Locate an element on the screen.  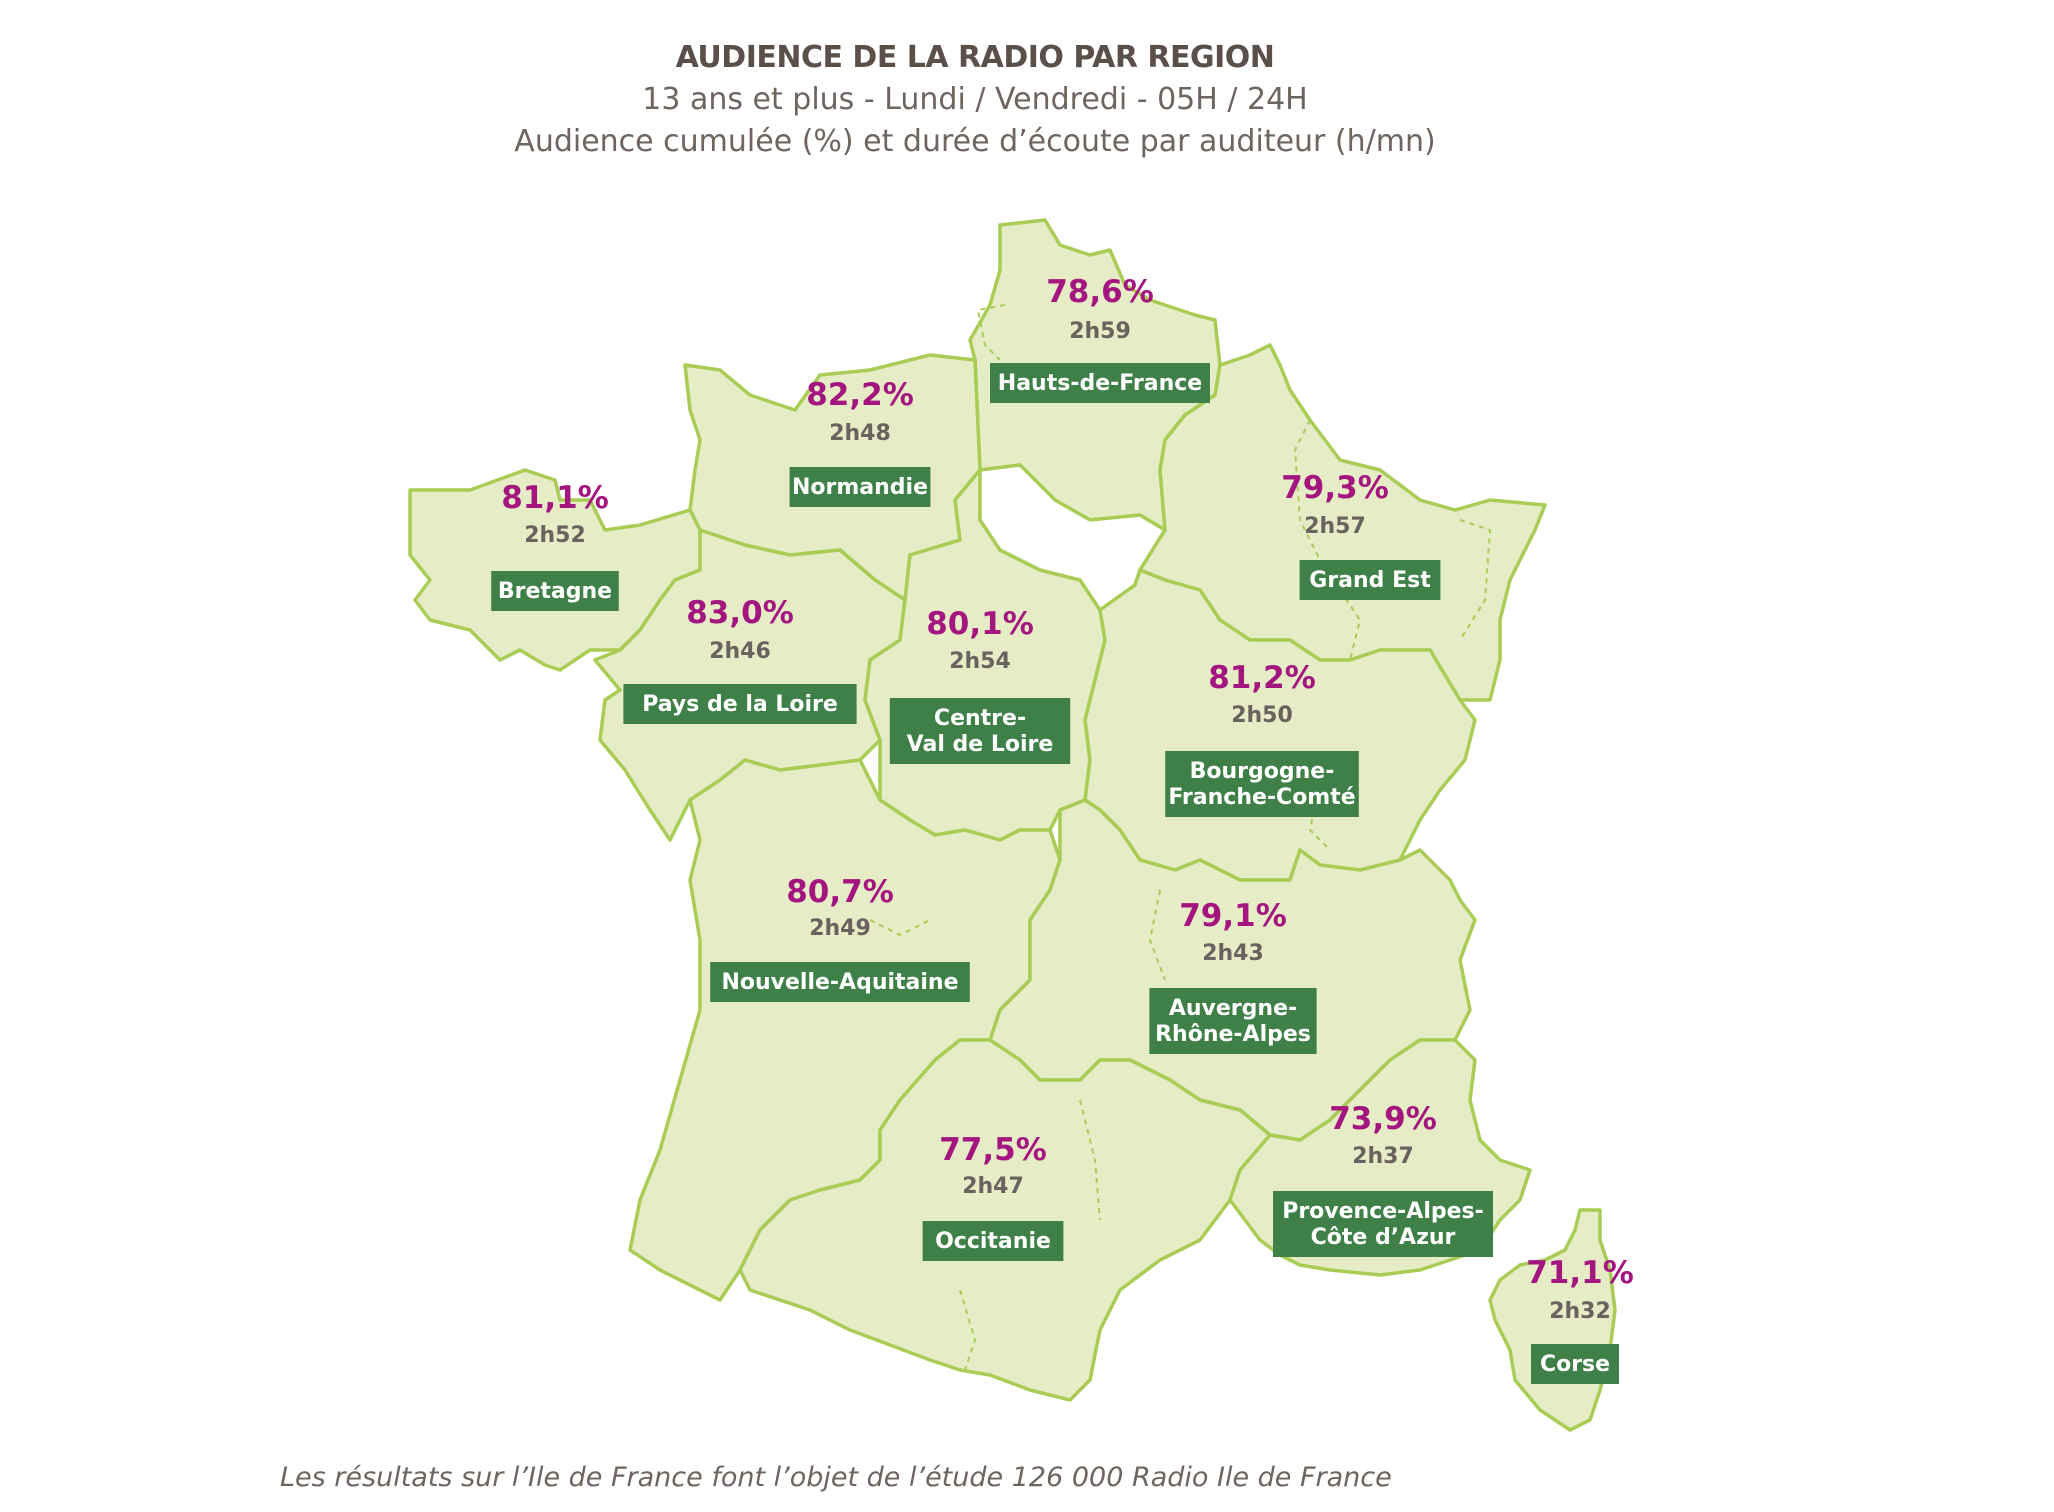
region-name: Val de Loire is located at coordinates (980, 744).